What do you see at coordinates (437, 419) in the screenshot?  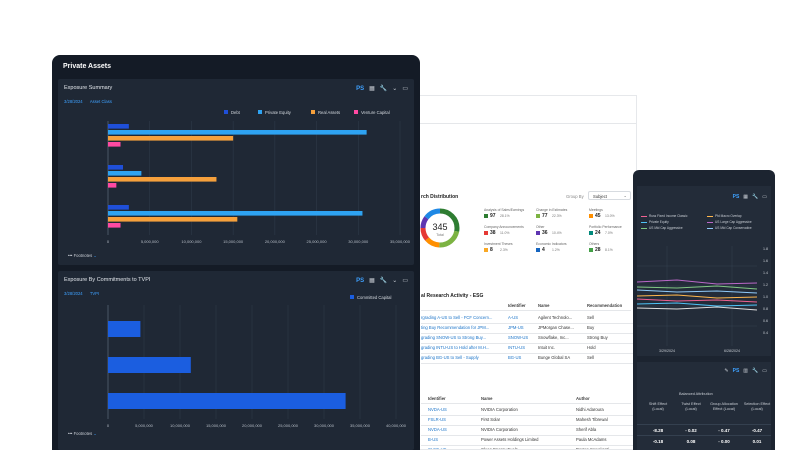 I see `holding-identifier: FSLR-US` at bounding box center [437, 419].